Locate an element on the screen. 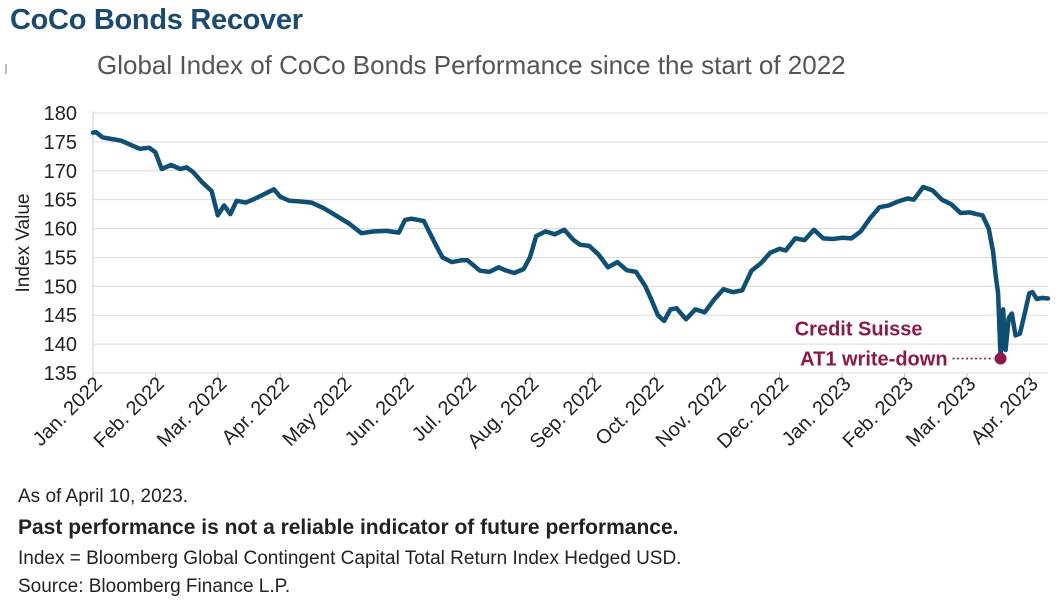  y-tick-label: 140 is located at coordinates (60, 345).